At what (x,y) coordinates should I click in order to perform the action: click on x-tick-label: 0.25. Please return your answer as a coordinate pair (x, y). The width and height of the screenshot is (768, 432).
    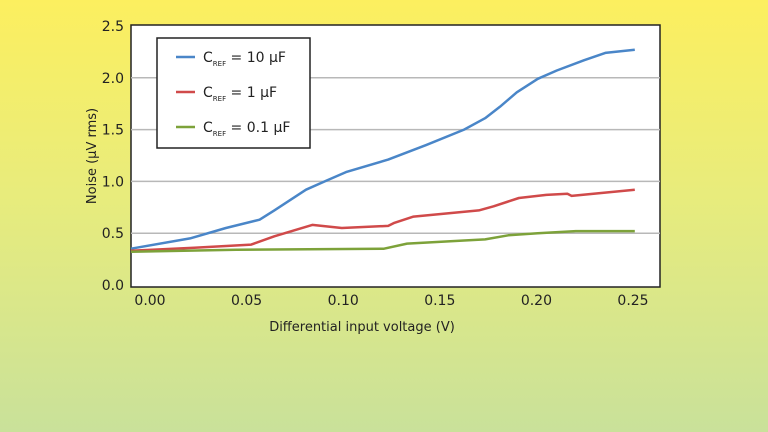
    Looking at the image, I should click on (632, 301).